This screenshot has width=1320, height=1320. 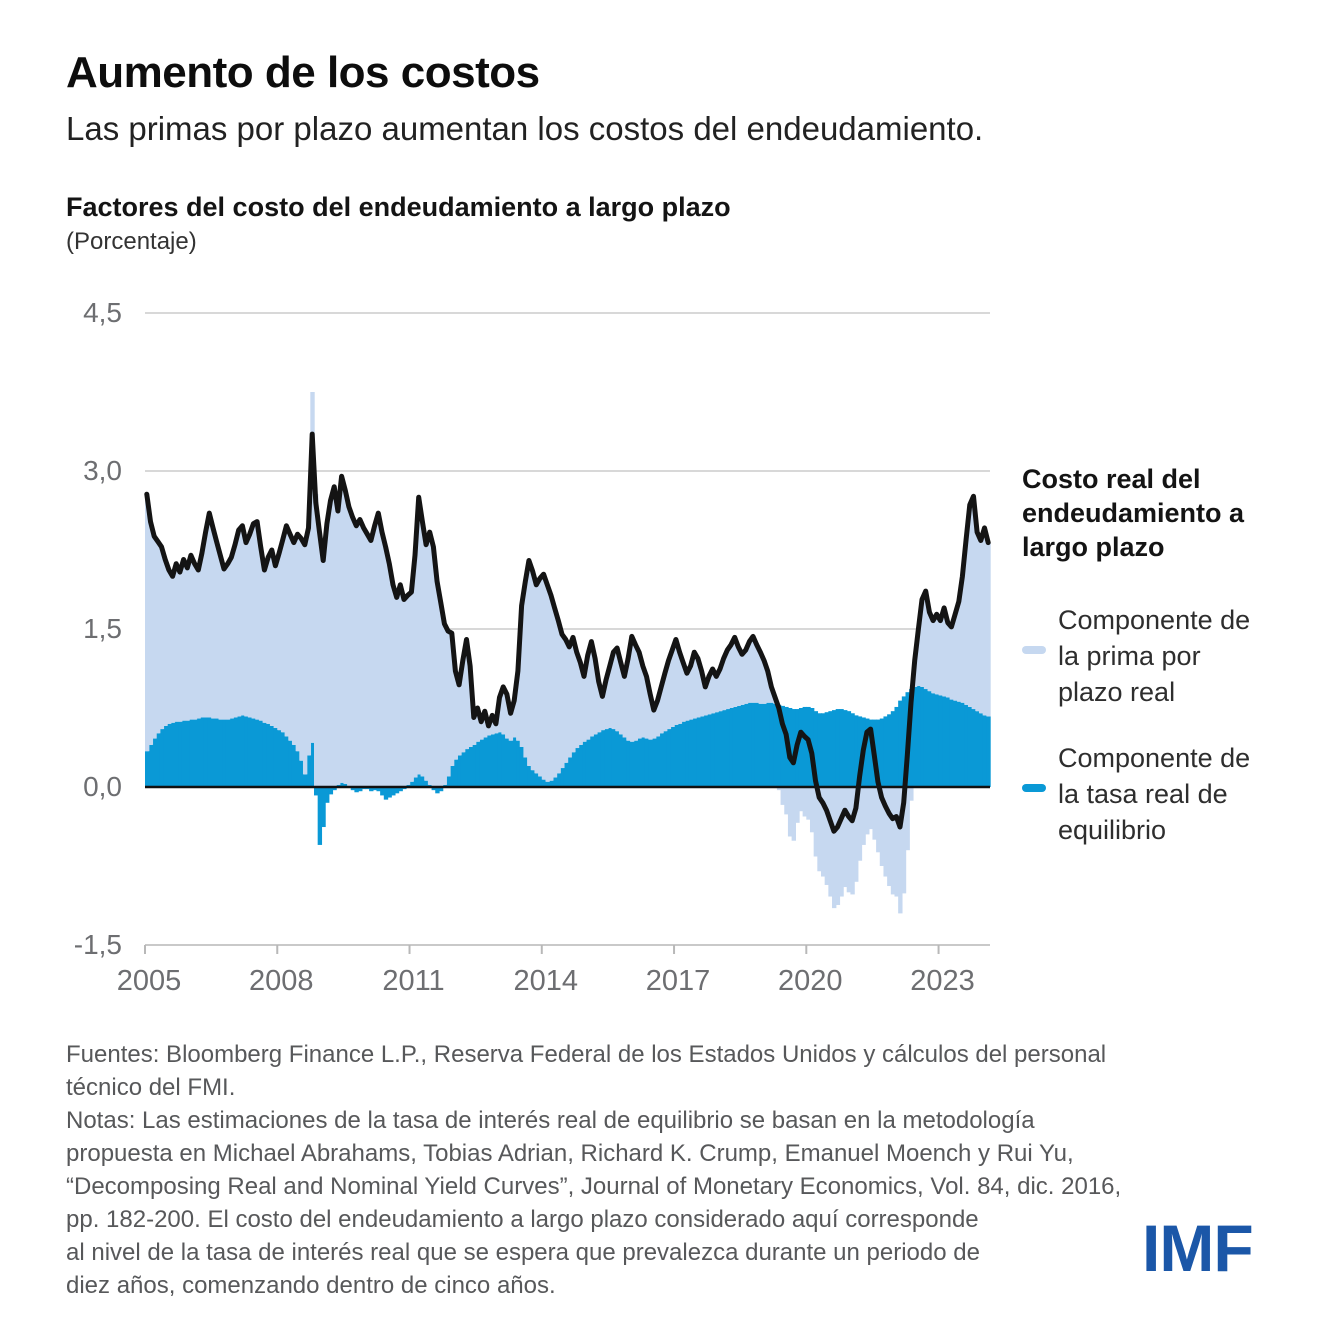 I want to click on page-title: Aumento de los costos, so click(x=303, y=72).